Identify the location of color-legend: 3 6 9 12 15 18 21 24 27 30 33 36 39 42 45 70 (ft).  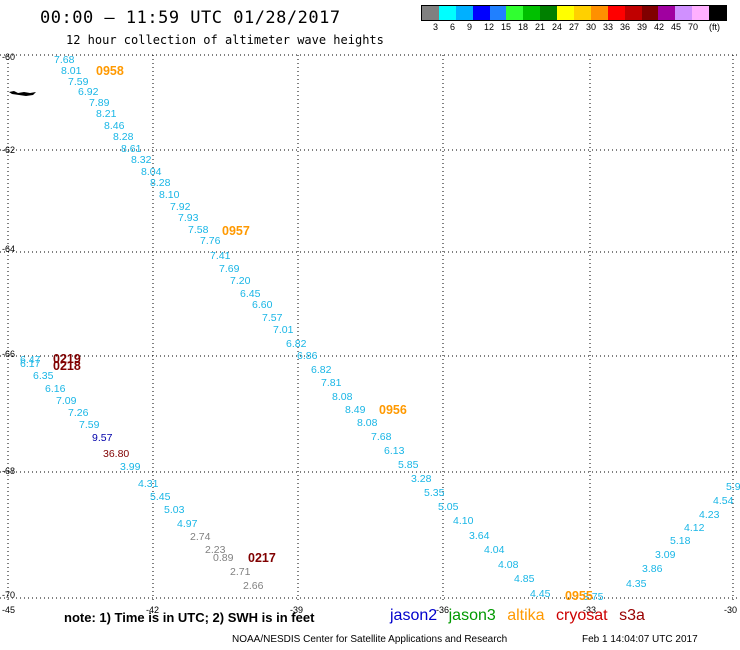
(574, 19).